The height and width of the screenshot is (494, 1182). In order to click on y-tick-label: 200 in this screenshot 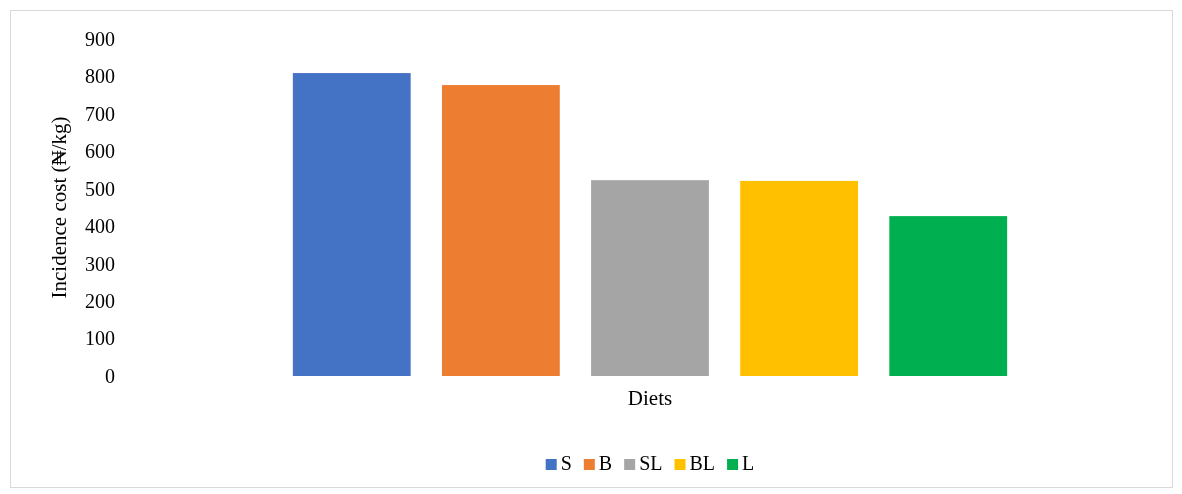, I will do `click(100, 301)`.